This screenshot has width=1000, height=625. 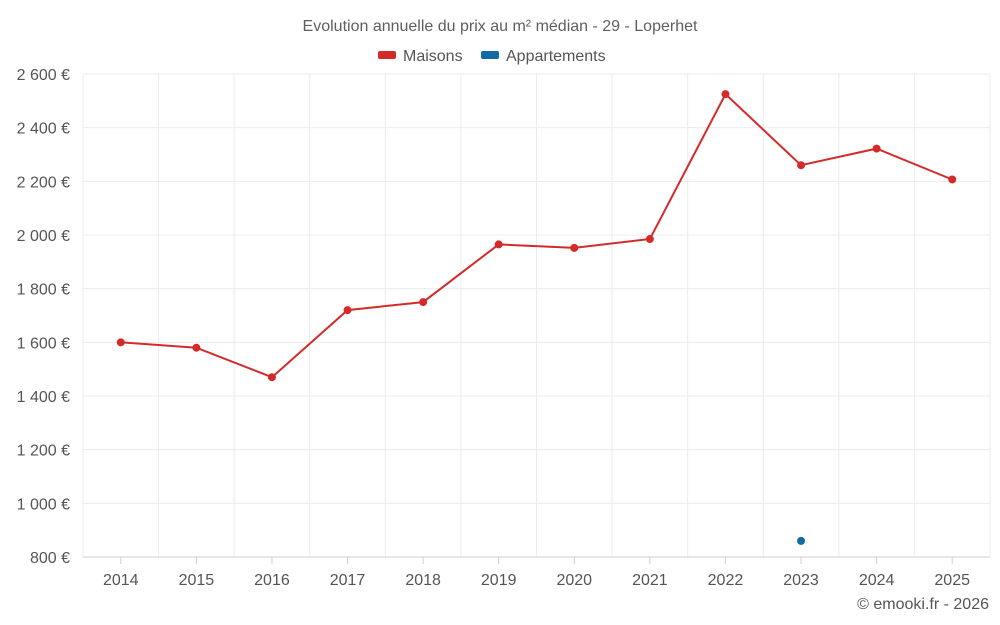 I want to click on x-tick-label: 2023, so click(x=801, y=580).